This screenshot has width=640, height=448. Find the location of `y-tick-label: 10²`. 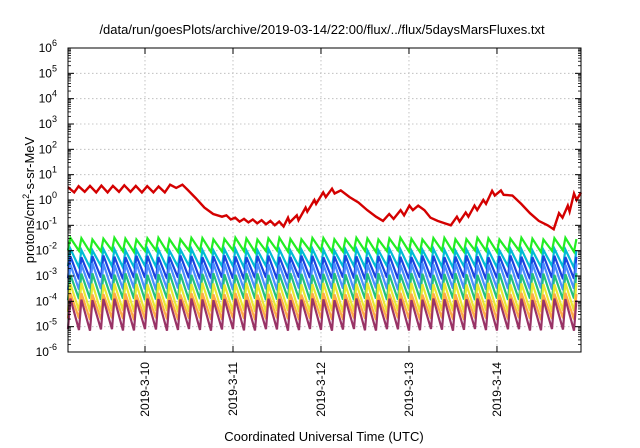

y-tick-label: 10² is located at coordinates (48, 147).